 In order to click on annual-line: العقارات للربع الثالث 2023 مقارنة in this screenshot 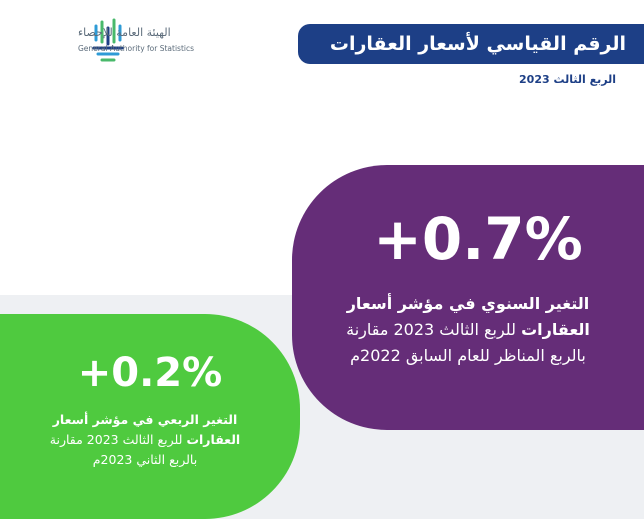, I will do `click(468, 330)`.